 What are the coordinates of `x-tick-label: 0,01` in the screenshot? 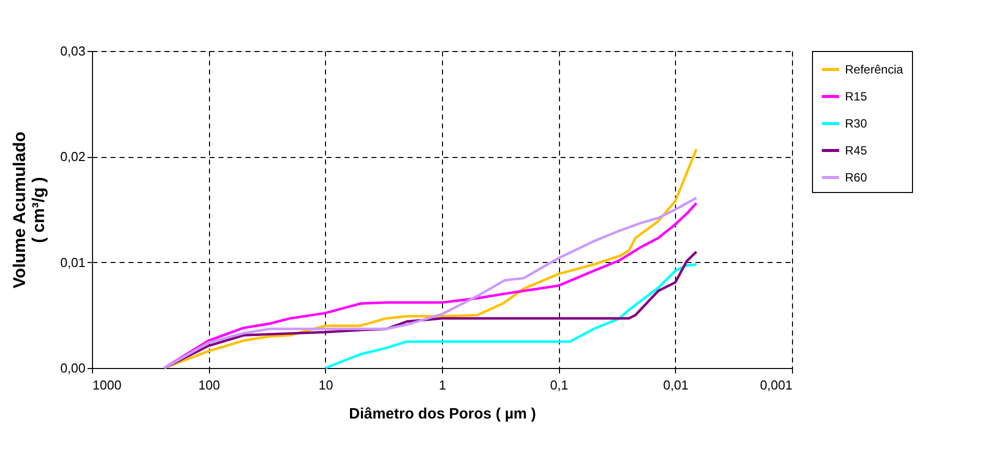 It's located at (675, 385).